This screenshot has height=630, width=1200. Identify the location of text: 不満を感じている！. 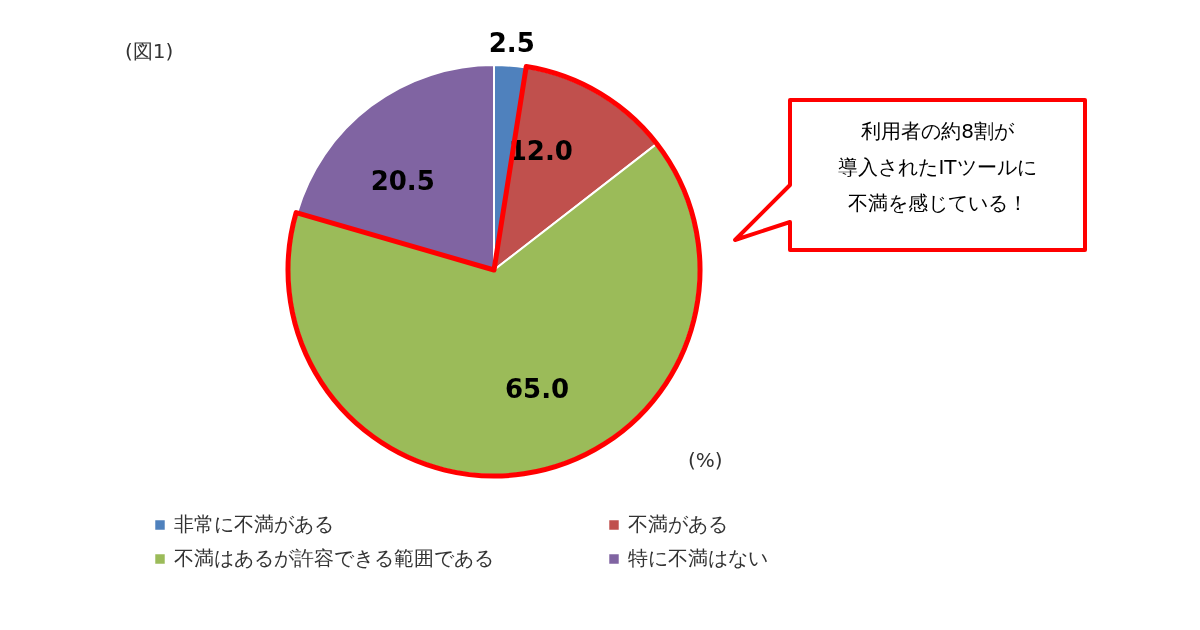
(937, 203).